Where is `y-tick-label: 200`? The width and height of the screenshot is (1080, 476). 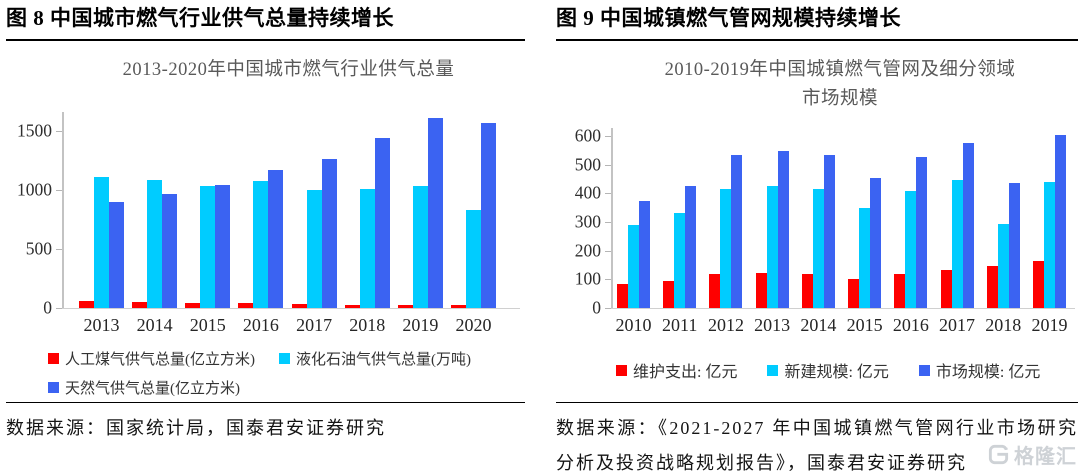
y-tick-label: 200 is located at coordinates (587, 250).